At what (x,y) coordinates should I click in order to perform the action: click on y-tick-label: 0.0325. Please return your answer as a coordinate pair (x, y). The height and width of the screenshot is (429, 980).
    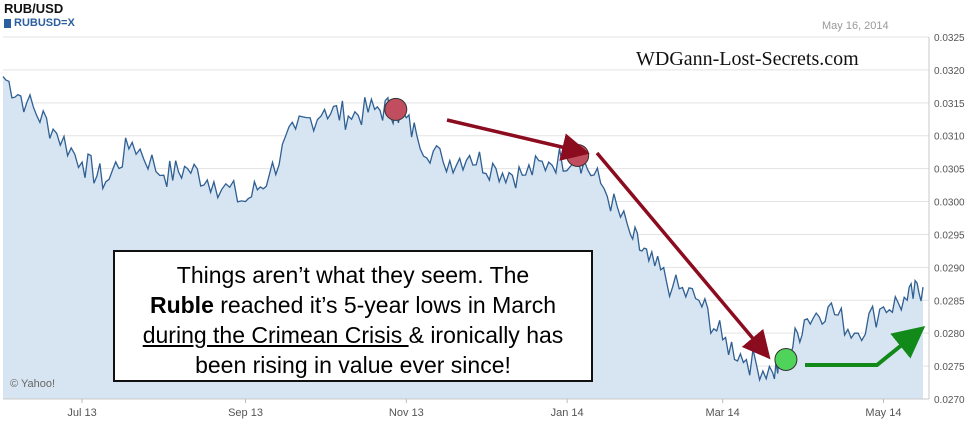
    Looking at the image, I should click on (949, 38).